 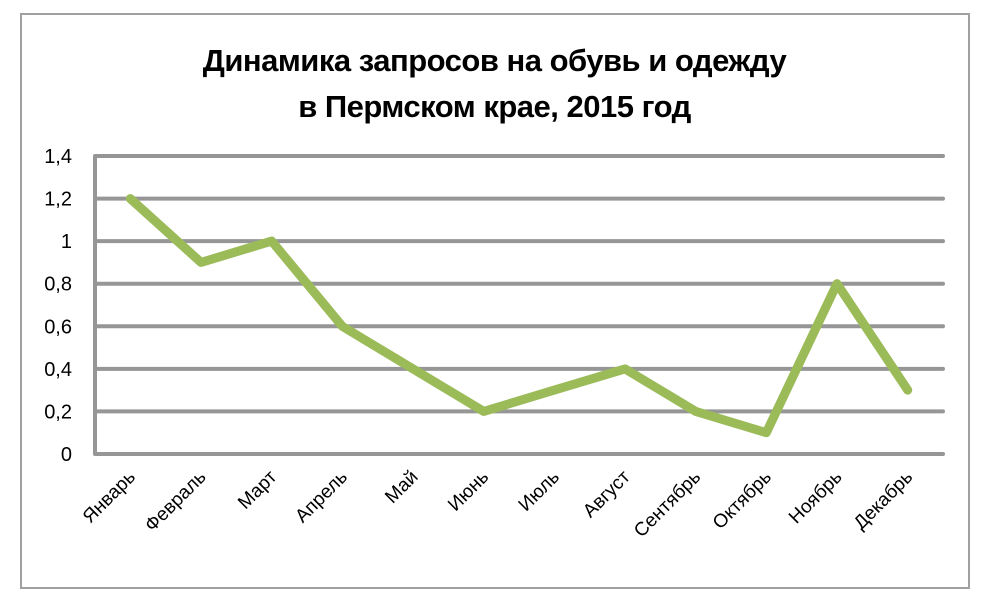 What do you see at coordinates (401, 487) in the screenshot?
I see `x-tick-label: Май` at bounding box center [401, 487].